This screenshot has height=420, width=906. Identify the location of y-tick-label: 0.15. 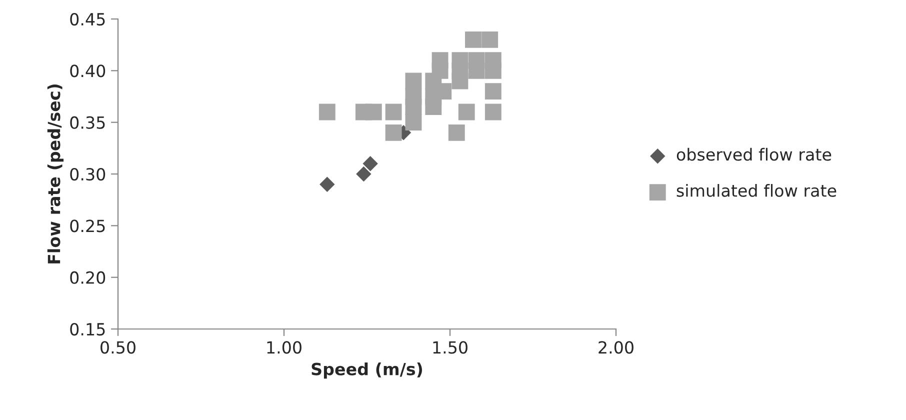
(87, 329).